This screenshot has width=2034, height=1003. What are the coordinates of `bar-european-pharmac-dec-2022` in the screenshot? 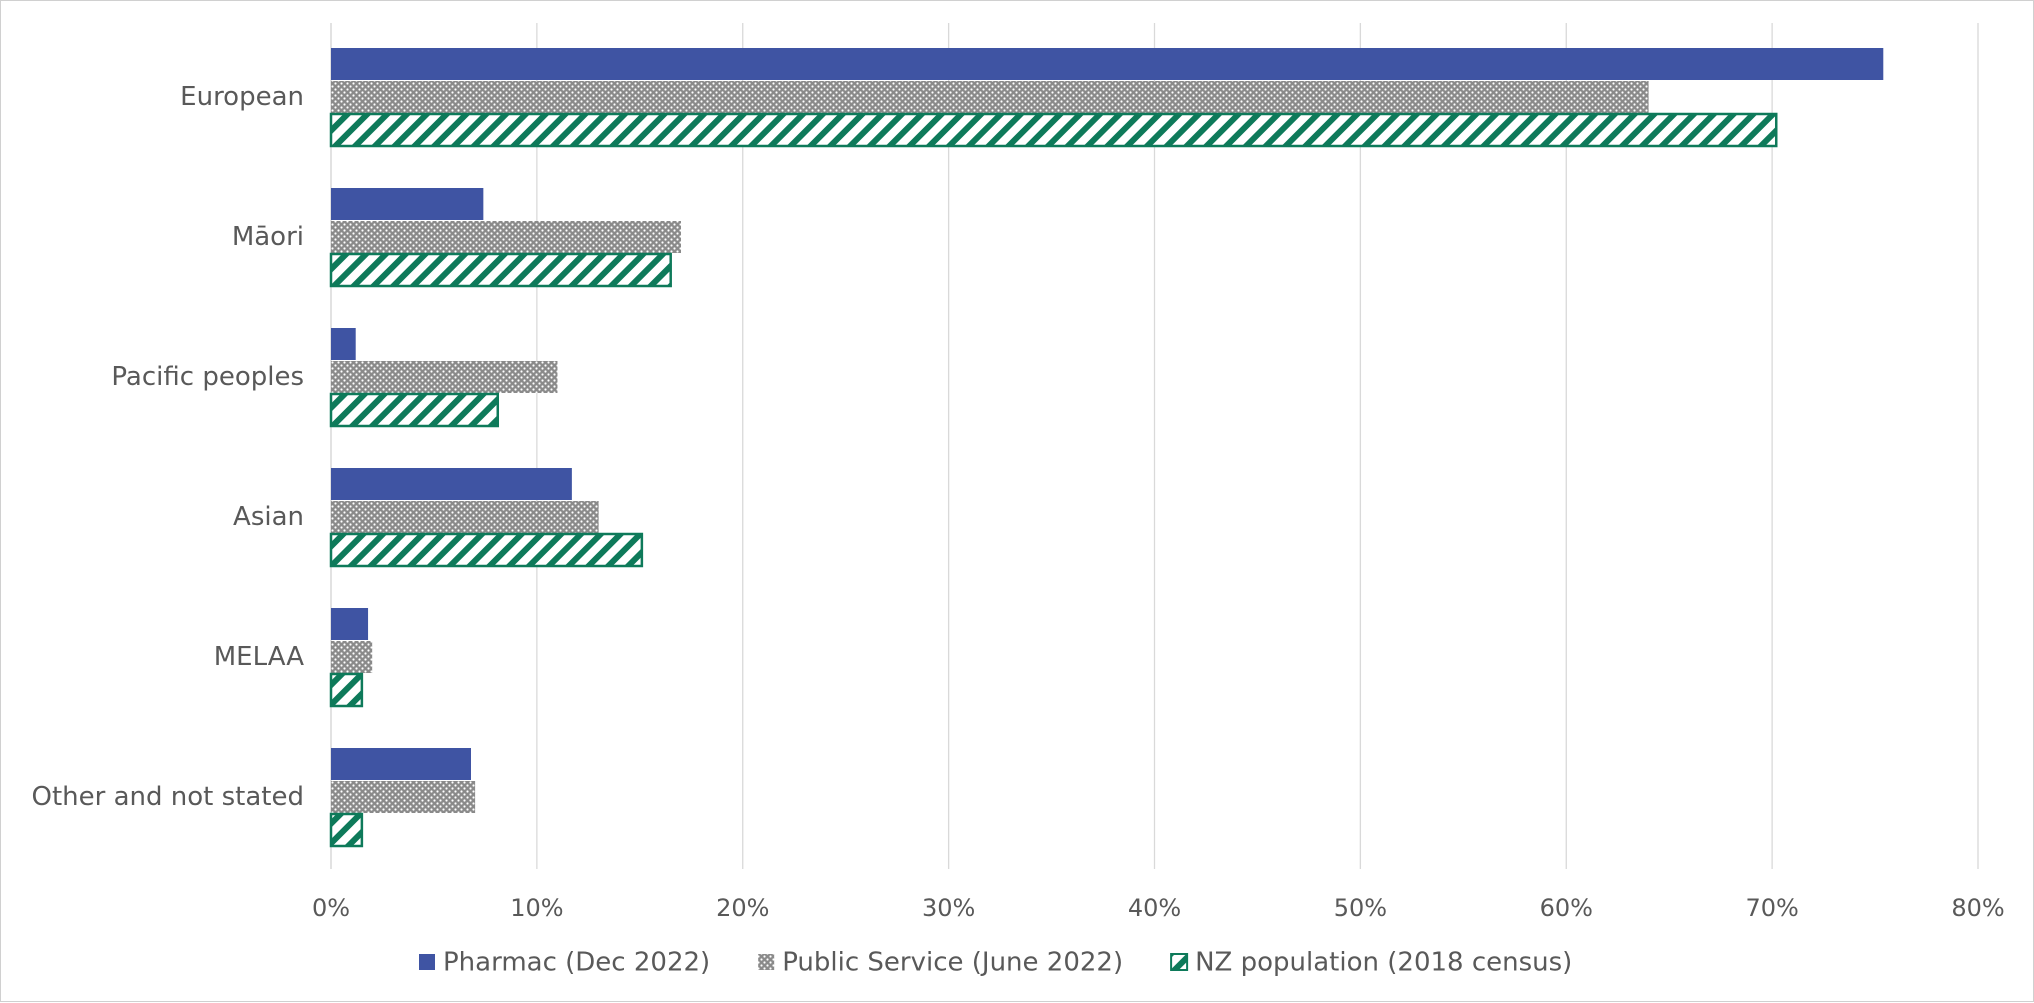 It's located at (1107, 64).